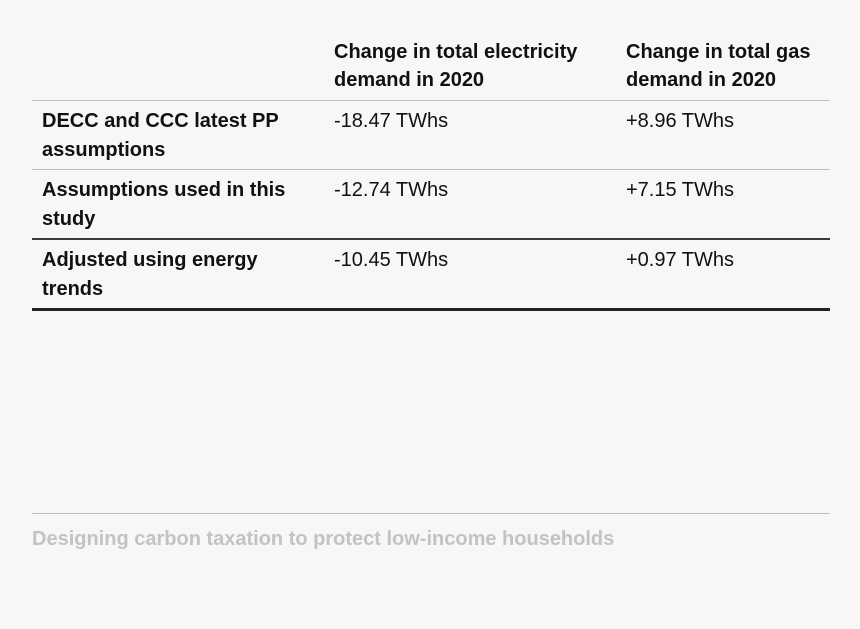  What do you see at coordinates (723, 275) in the screenshot?
I see `gas-value: +0.97 TWhs` at bounding box center [723, 275].